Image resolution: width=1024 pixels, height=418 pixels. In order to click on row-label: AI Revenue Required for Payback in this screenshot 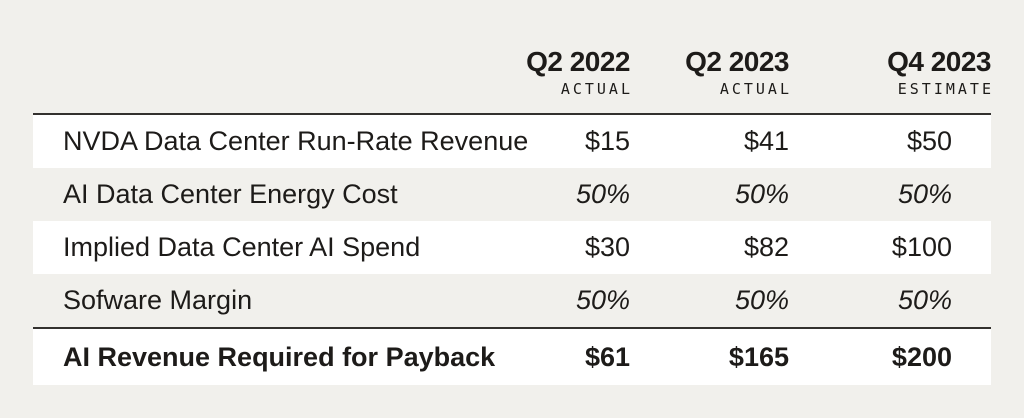, I will do `click(279, 356)`.